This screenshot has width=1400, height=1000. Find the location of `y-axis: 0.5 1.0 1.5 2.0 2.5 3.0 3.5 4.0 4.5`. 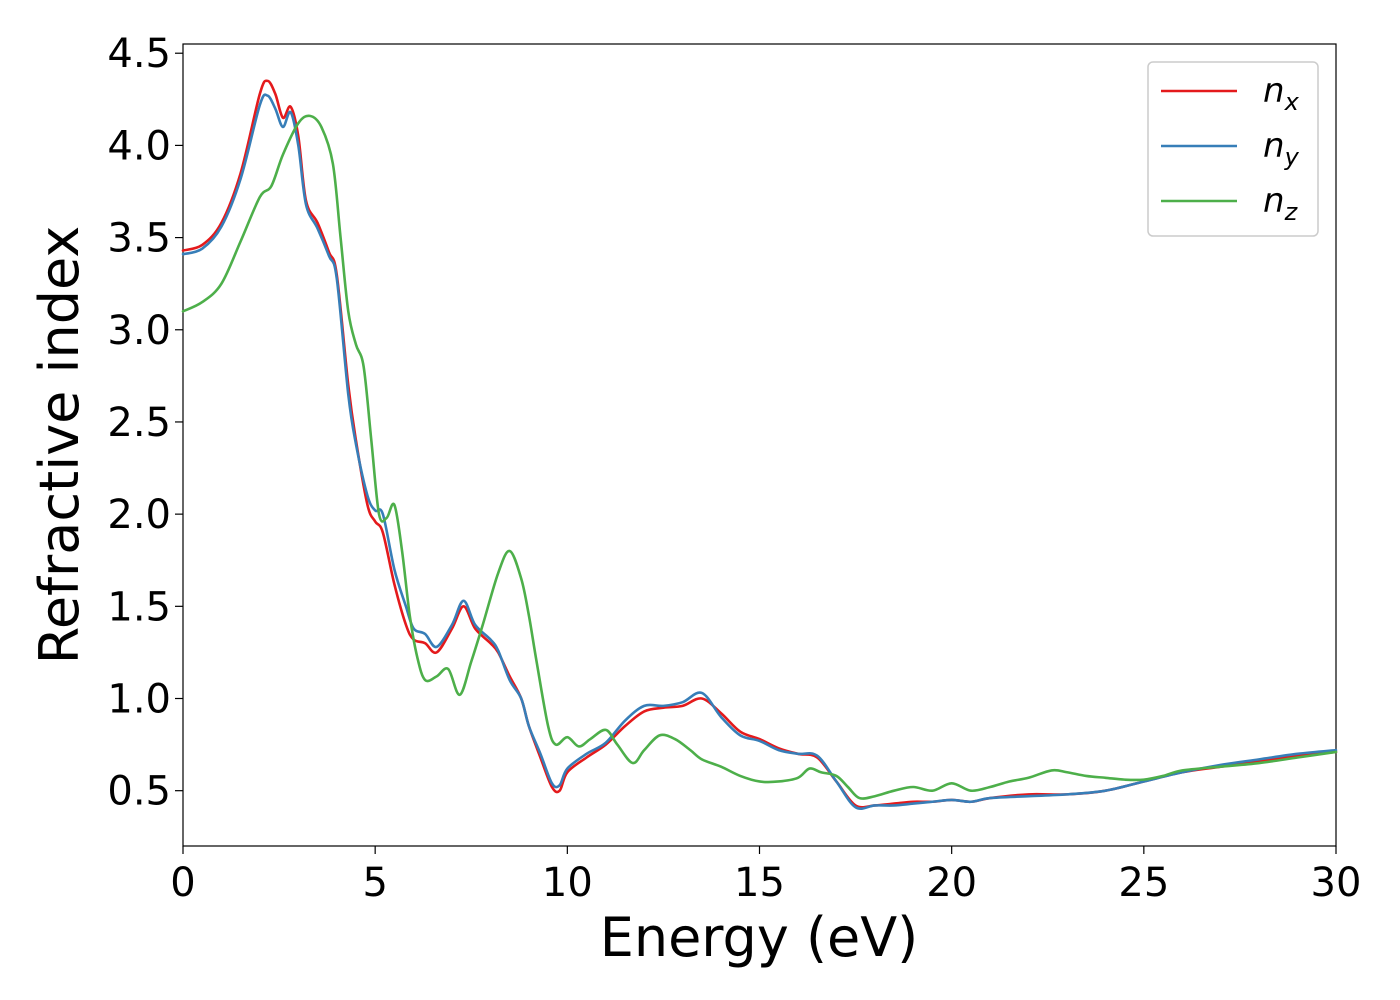

y-axis: 0.5 1.0 1.5 2.0 2.5 3.0 3.5 4.0 4.5 is located at coordinates (145, 423).